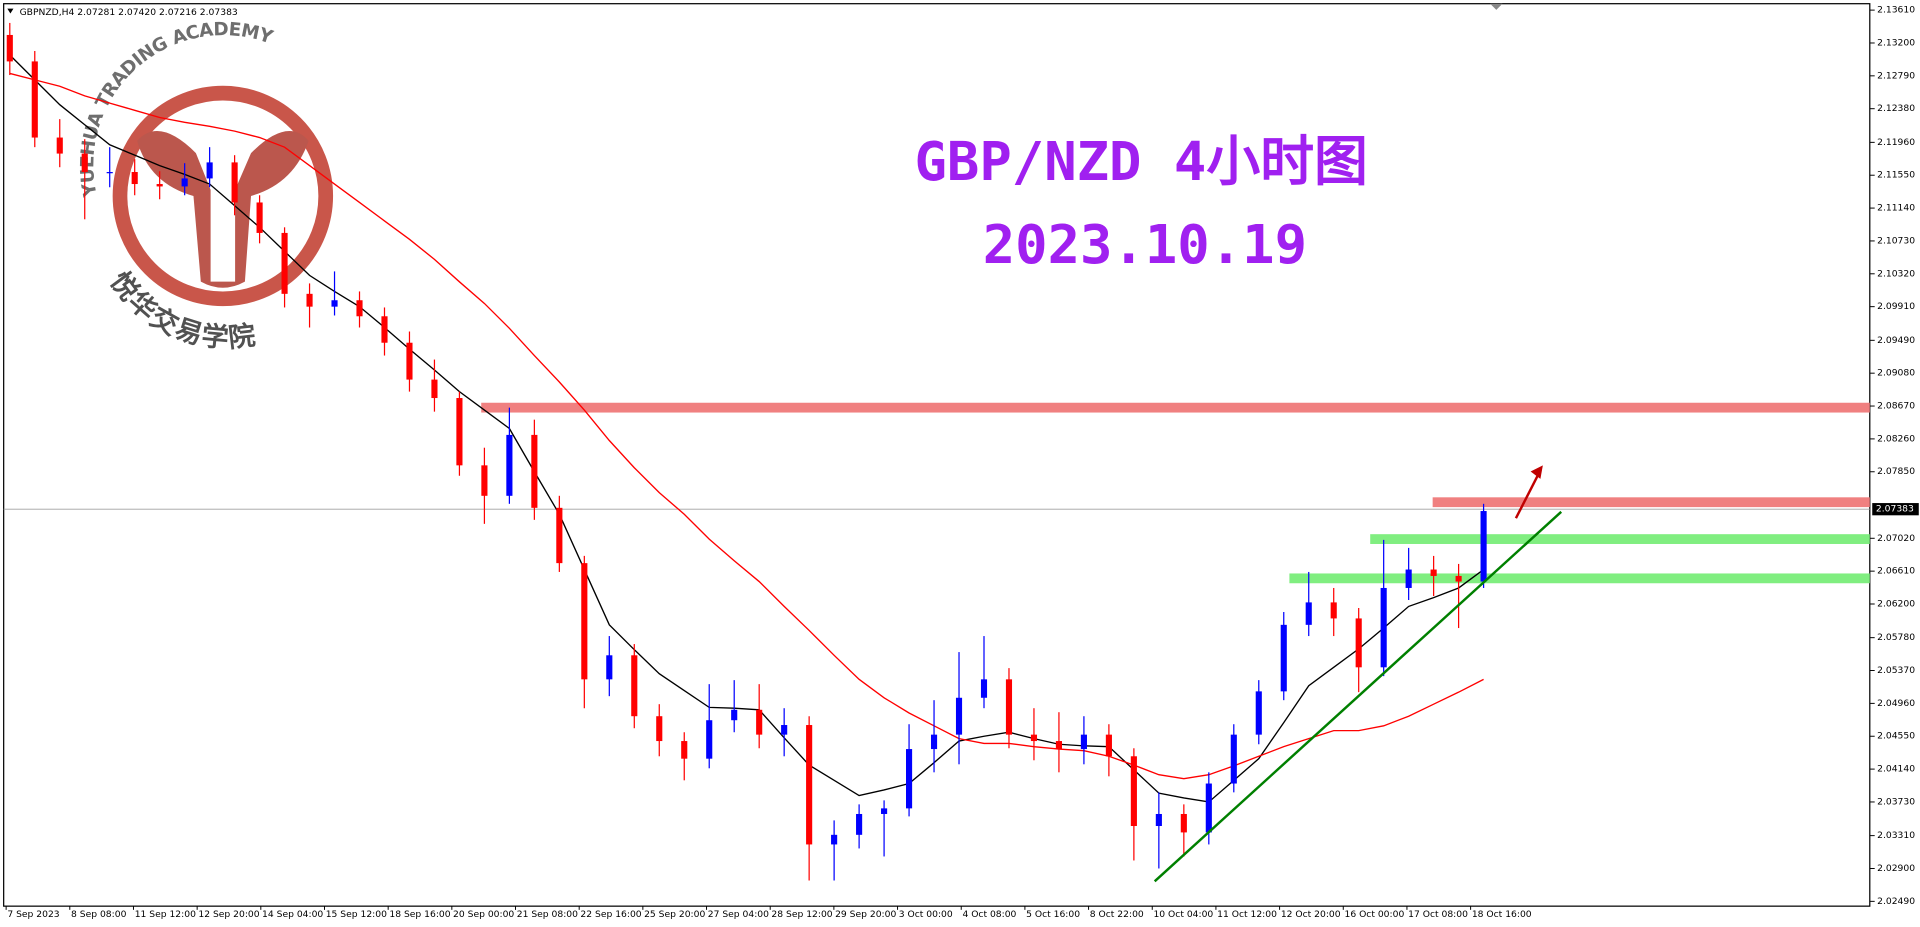  What do you see at coordinates (1896, 604) in the screenshot?
I see `y-tick-label: 2.06200` at bounding box center [1896, 604].